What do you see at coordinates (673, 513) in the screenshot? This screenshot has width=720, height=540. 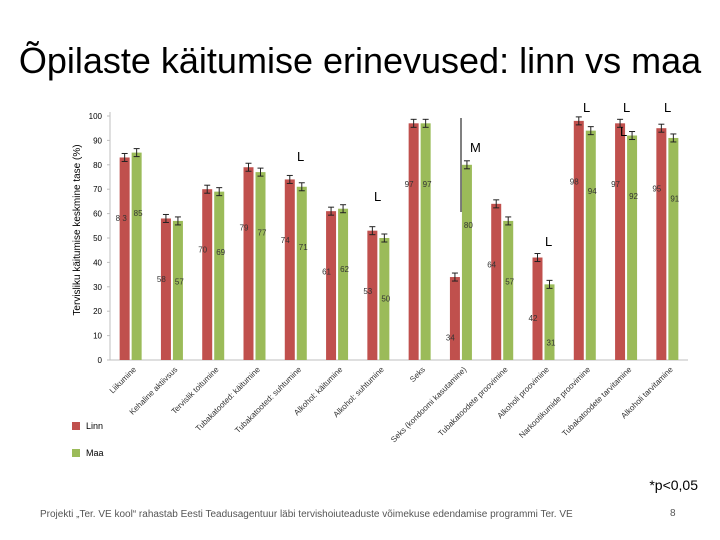 I see `page-number: 8` at bounding box center [673, 513].